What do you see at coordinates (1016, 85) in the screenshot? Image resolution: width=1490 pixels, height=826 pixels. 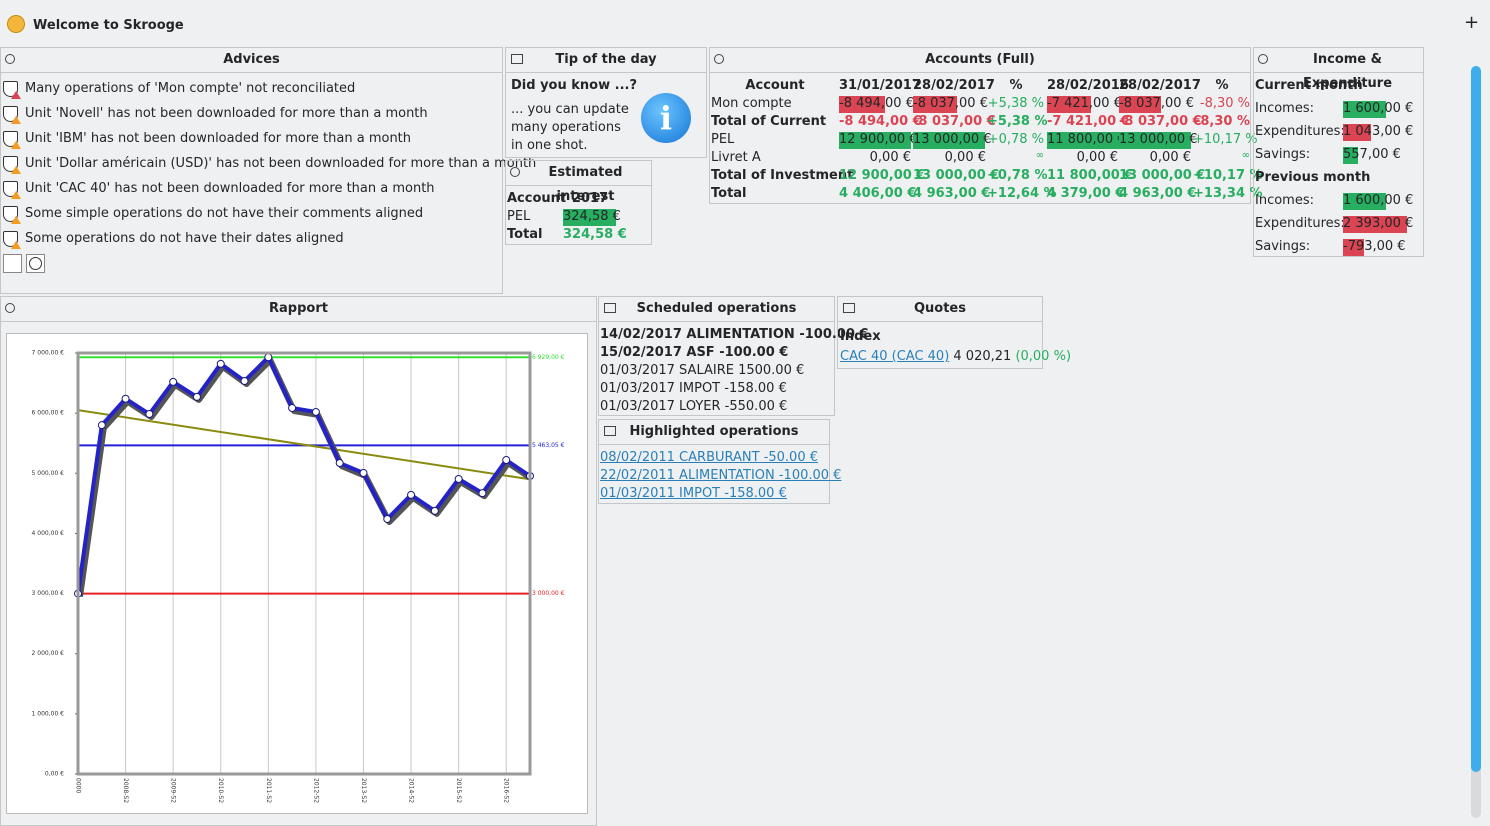 I see `column-header: %` at bounding box center [1016, 85].